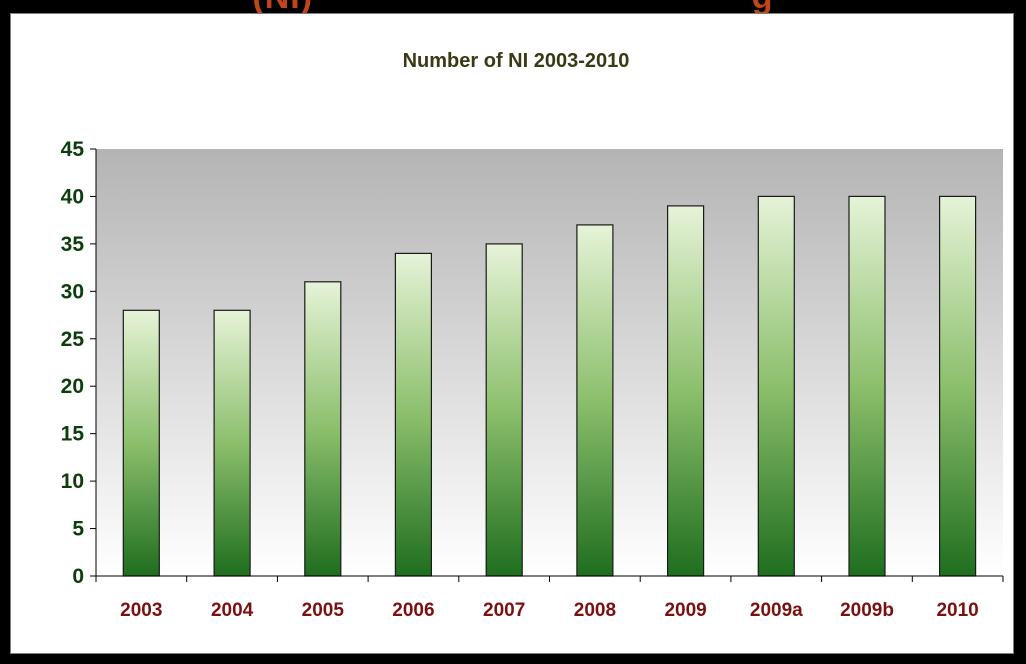 The image size is (1026, 664). Describe the element at coordinates (595, 400) in the screenshot. I see `bar-2008` at that location.